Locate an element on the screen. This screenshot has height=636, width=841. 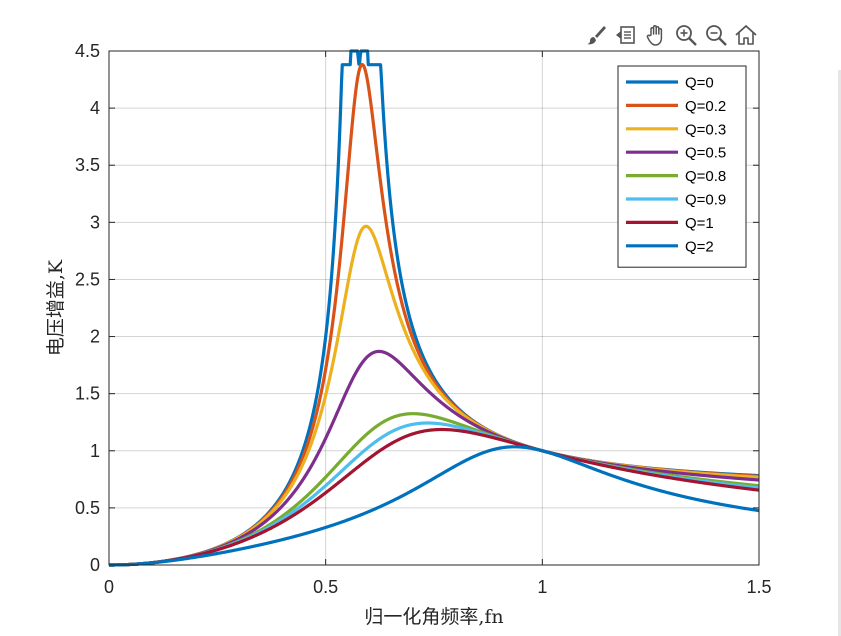
y-axis-title: 电压增益,K is located at coordinates (56, 307).